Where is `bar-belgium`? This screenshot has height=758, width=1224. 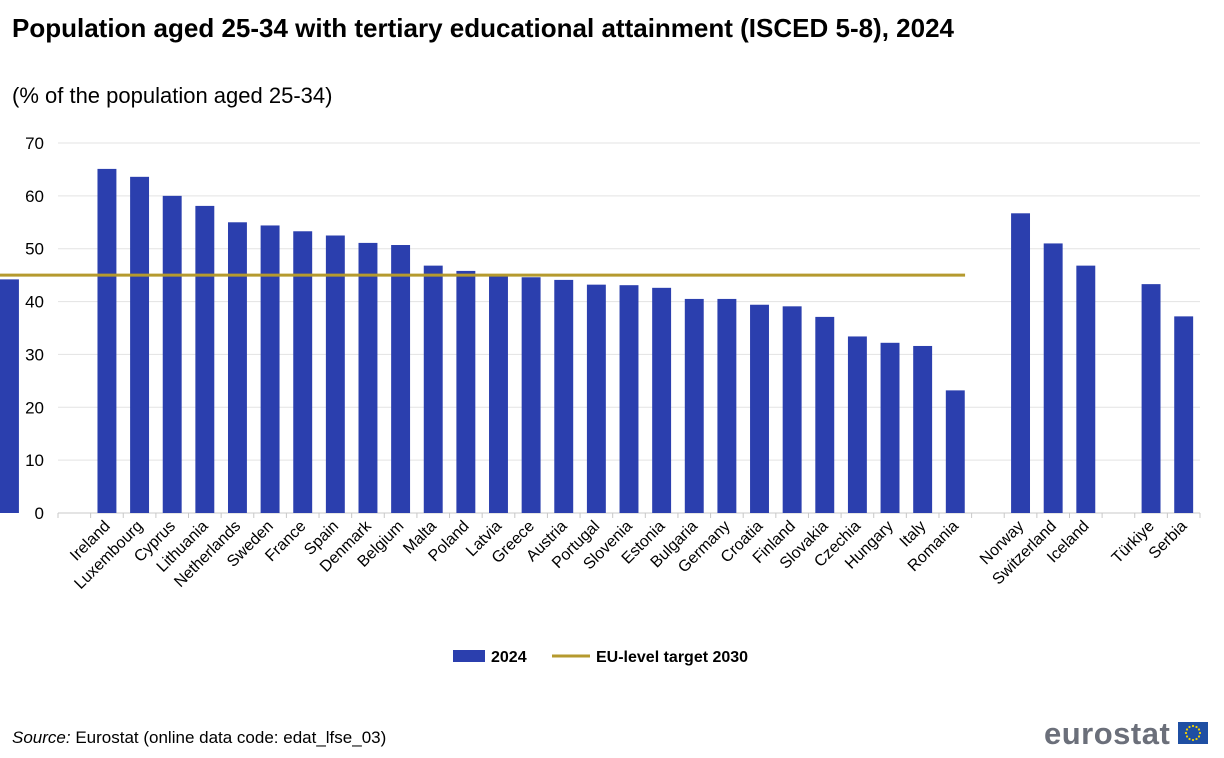 bar-belgium is located at coordinates (401, 379).